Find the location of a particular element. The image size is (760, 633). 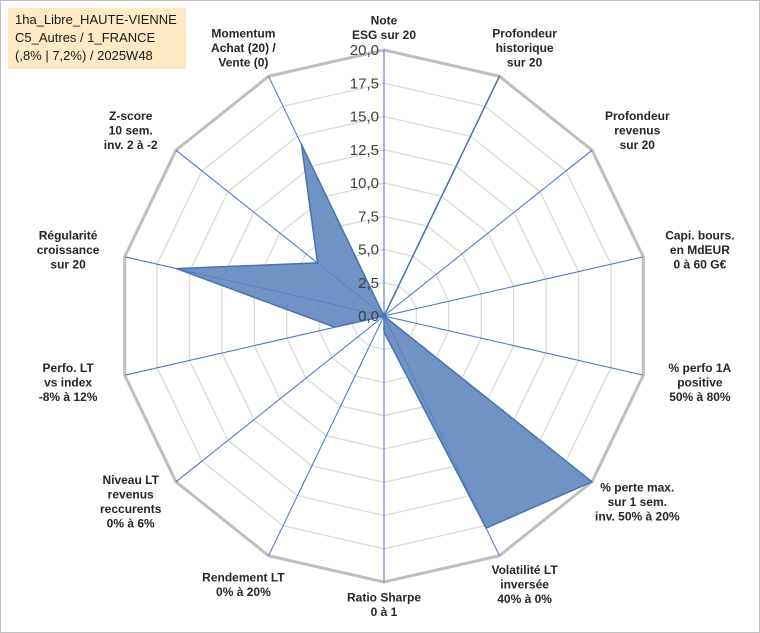

axis-label-3-line-3: sur 20 is located at coordinates (638, 145).